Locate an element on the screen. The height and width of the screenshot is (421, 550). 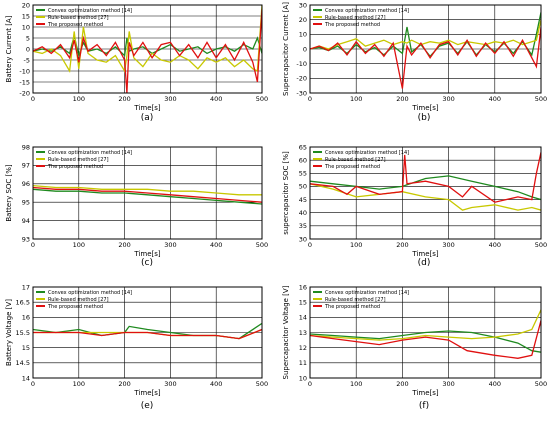
y-tick-label: 65 is located at coordinates (303, 147).